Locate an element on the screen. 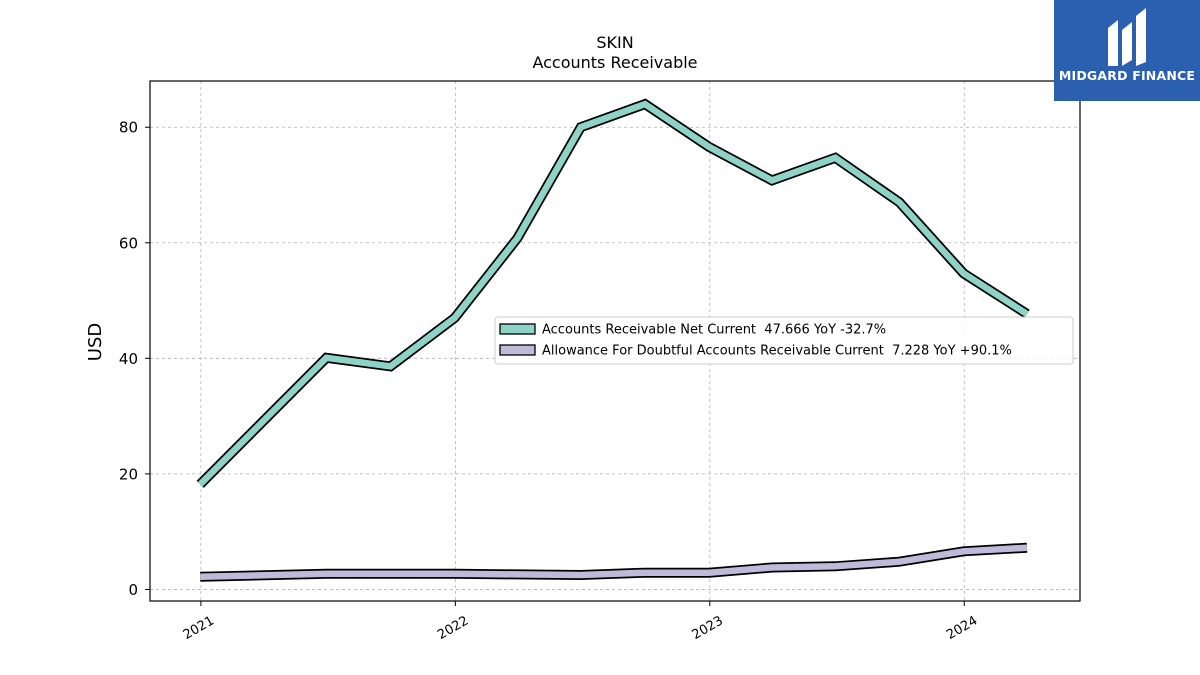 The height and width of the screenshot is (675, 1200). x-tick-label: 2024 is located at coordinates (962, 628).